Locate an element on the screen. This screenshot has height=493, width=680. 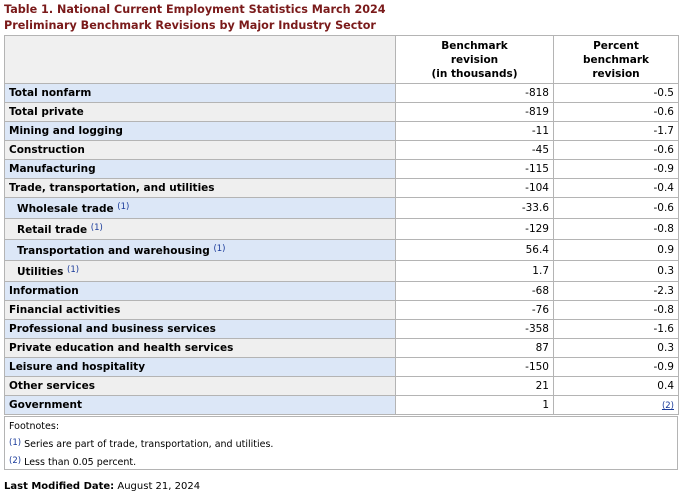
row-label-cell: Professional and business services is located at coordinates (200, 329).